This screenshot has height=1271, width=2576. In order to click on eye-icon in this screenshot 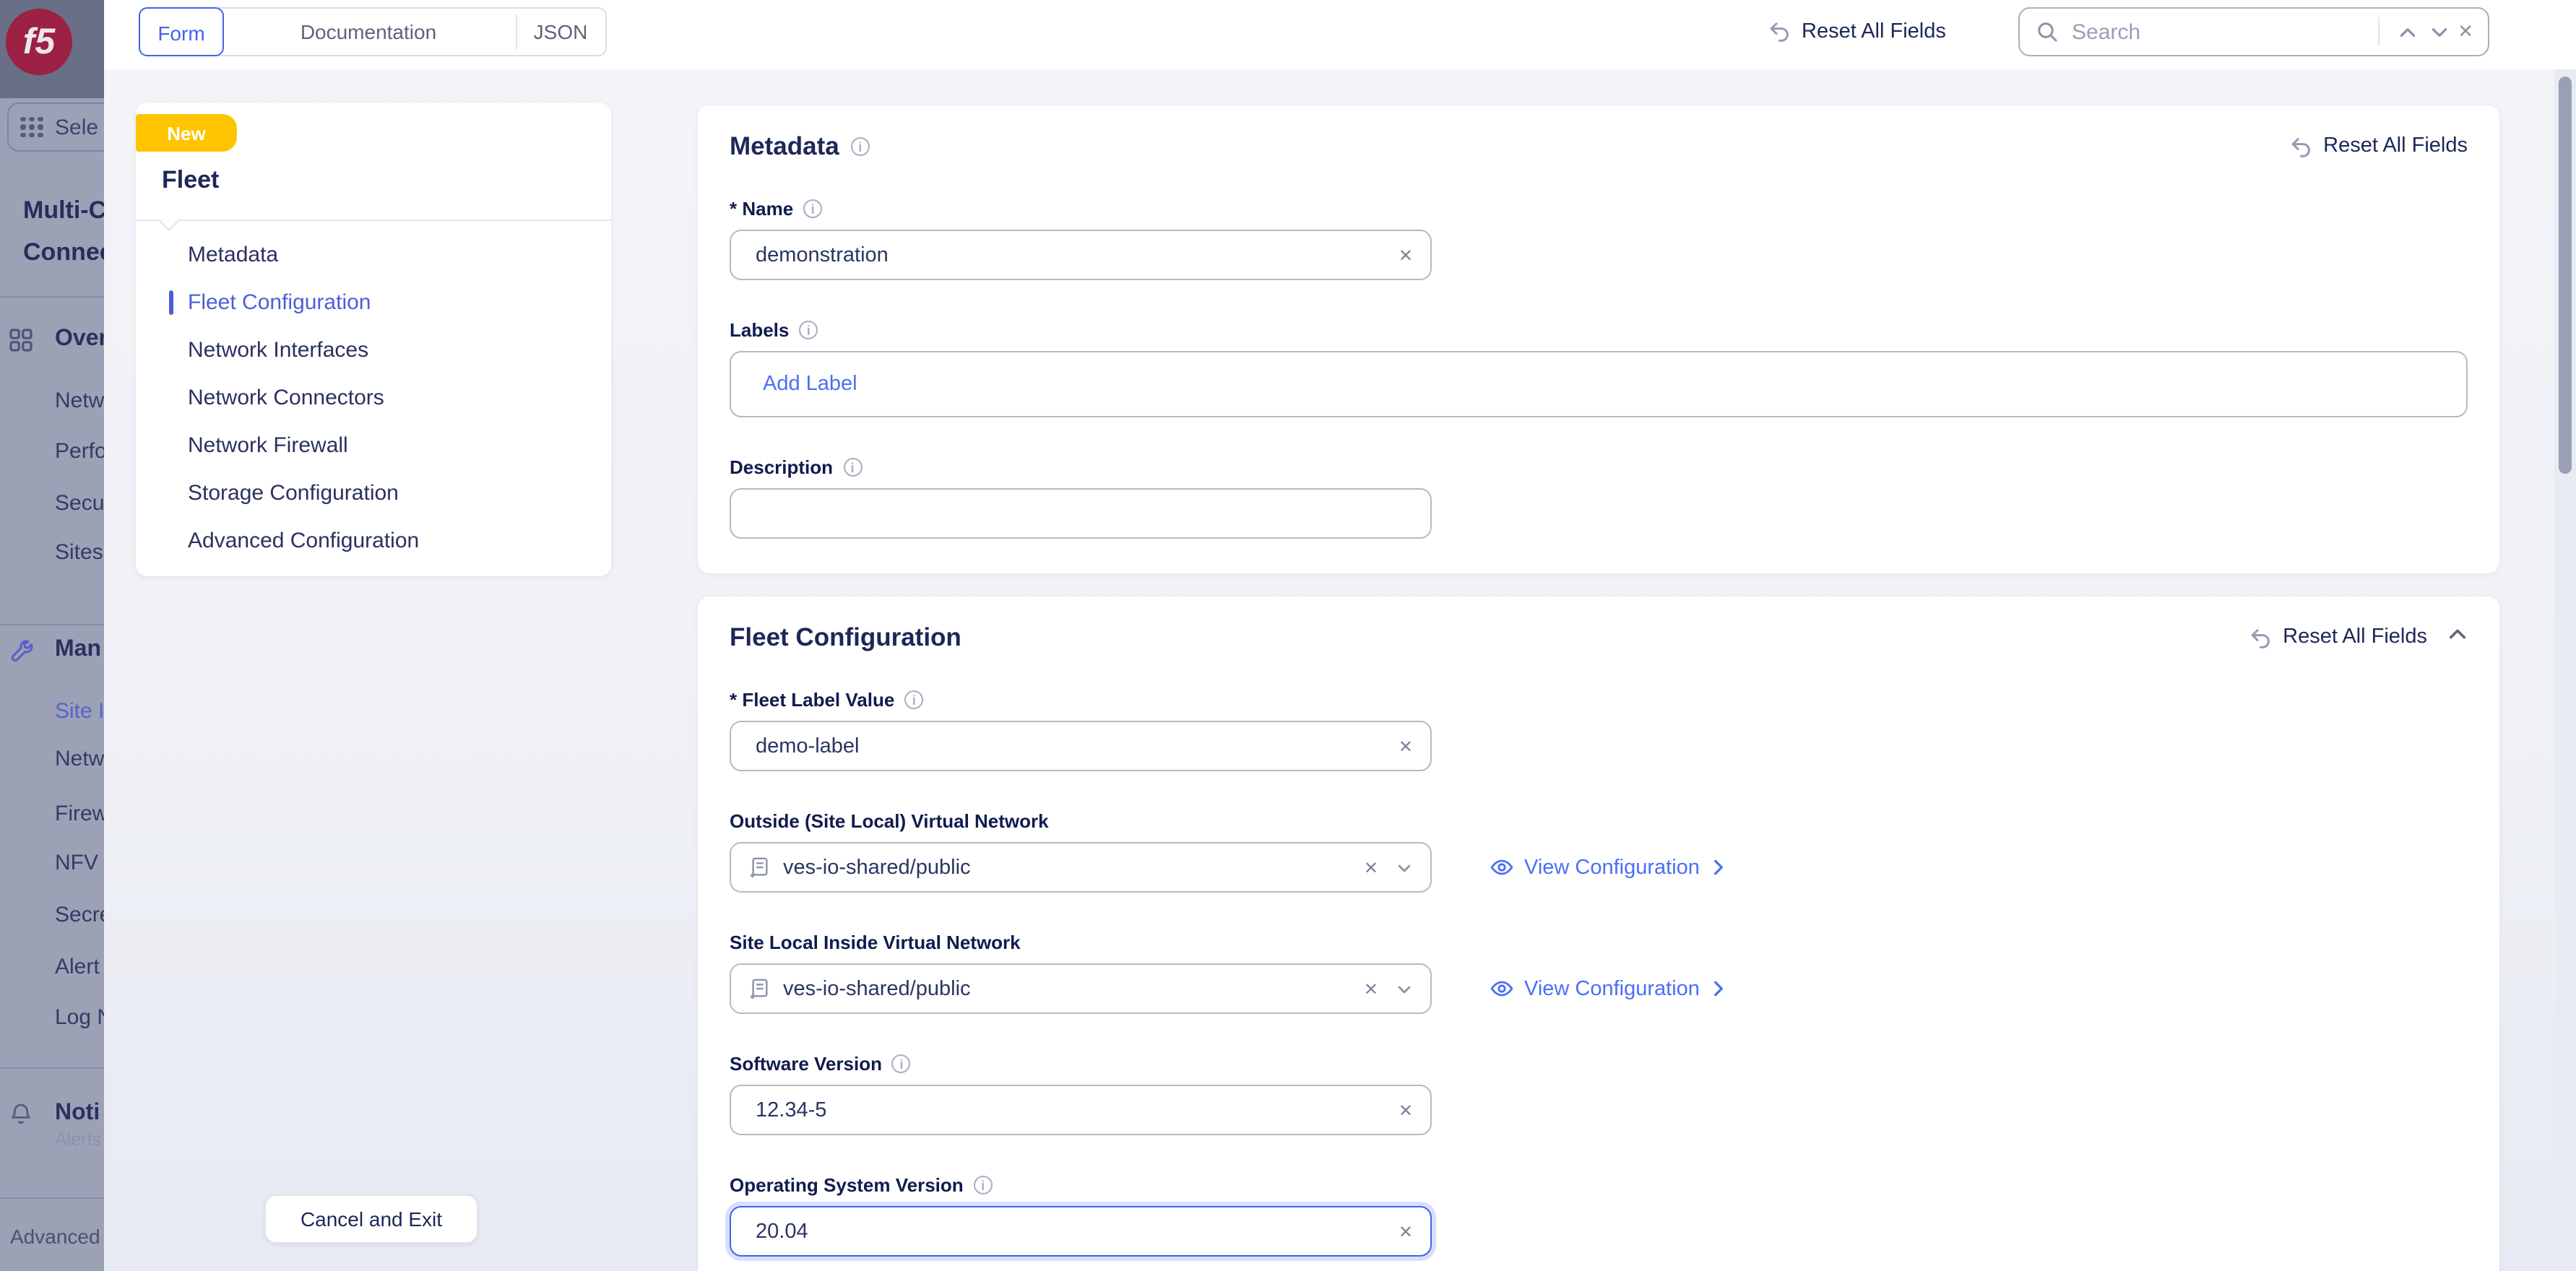, I will do `click(1501, 867)`.